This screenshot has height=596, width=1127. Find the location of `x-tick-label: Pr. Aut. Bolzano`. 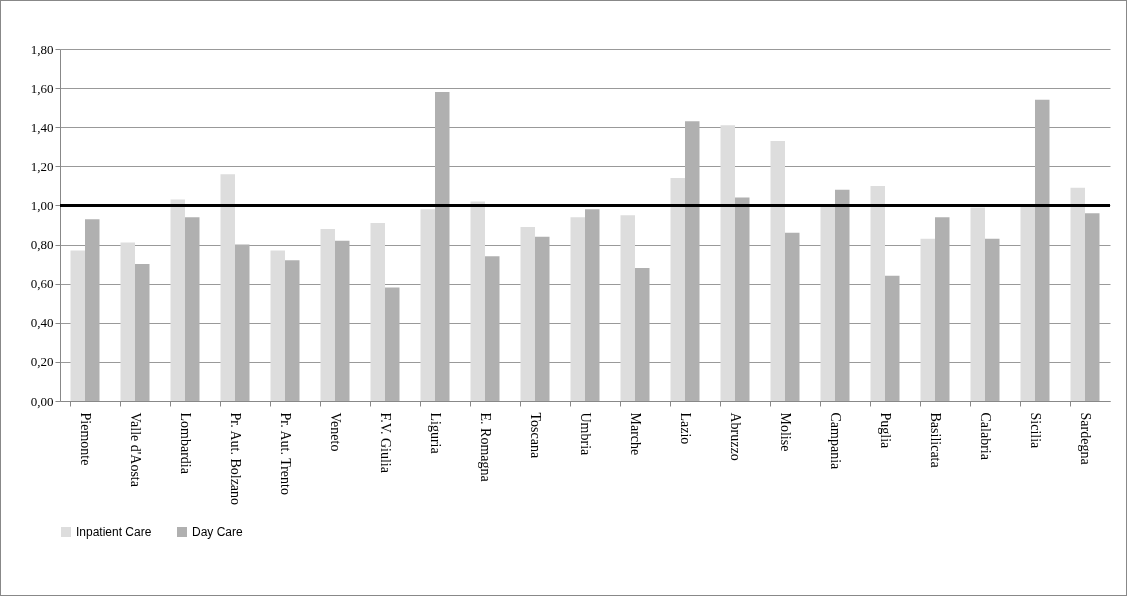

x-tick-label: Pr. Aut. Bolzano is located at coordinates (235, 459).